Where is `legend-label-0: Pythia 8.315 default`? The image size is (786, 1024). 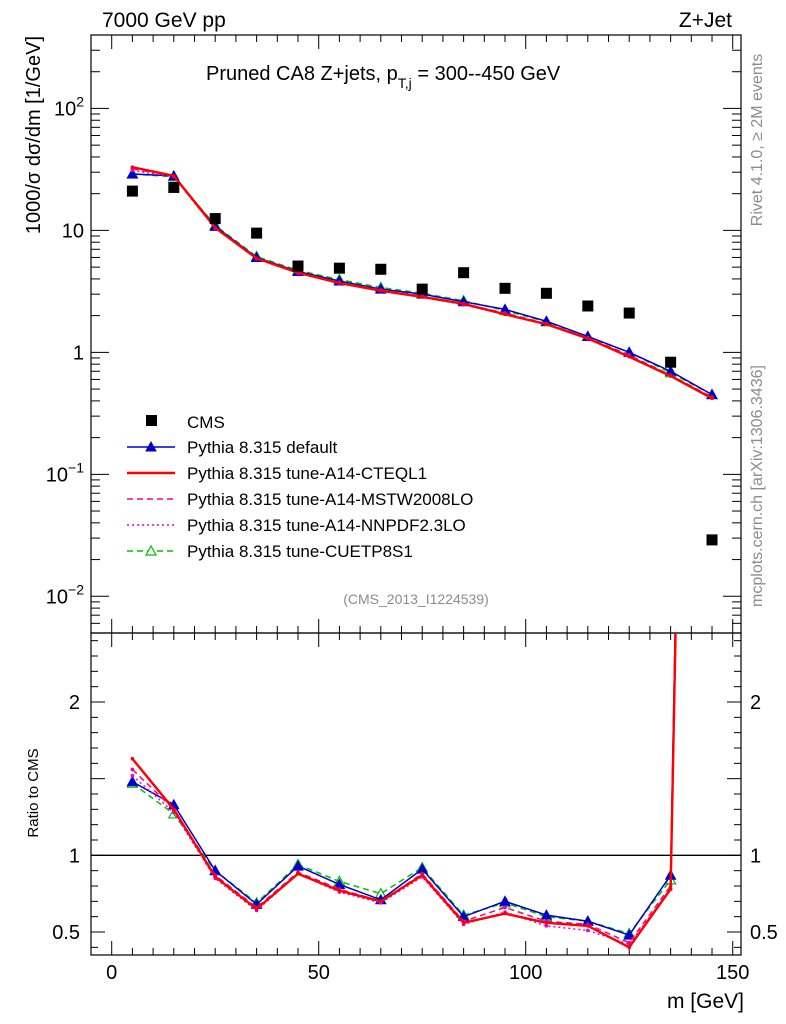 legend-label-0: Pythia 8.315 default is located at coordinates (262, 447).